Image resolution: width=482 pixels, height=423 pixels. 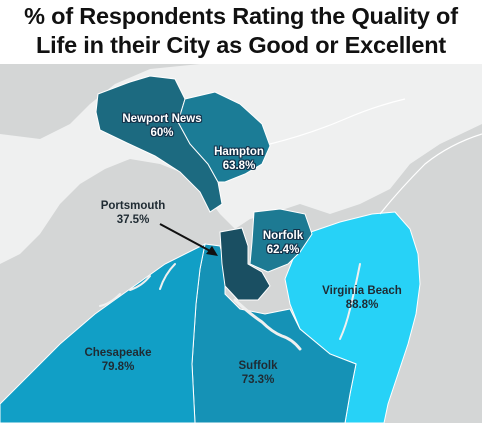 I want to click on region-hampton, so click(x=224, y=137).